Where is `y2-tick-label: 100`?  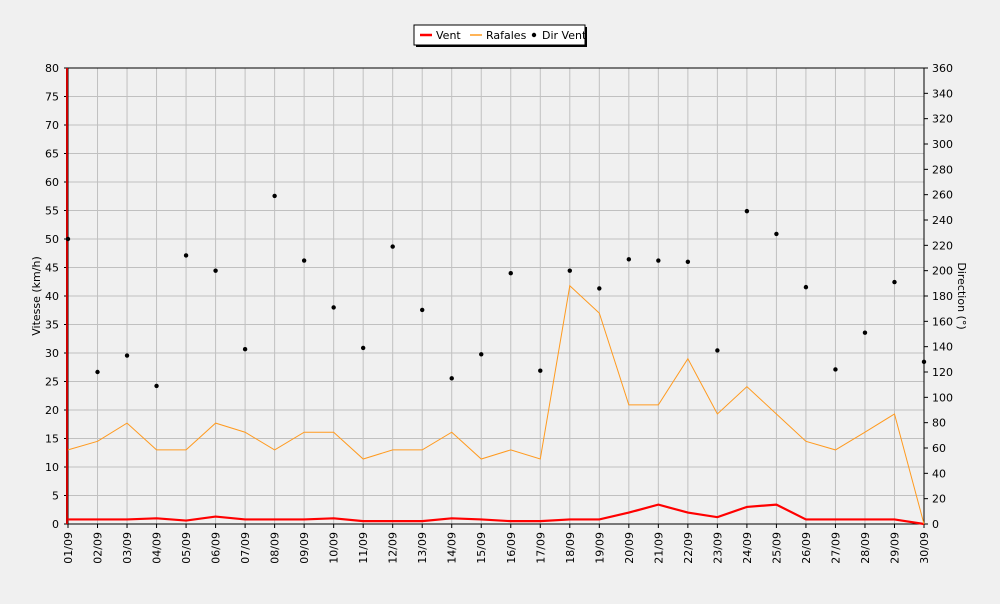 y2-tick-label: 100 is located at coordinates (942, 397).